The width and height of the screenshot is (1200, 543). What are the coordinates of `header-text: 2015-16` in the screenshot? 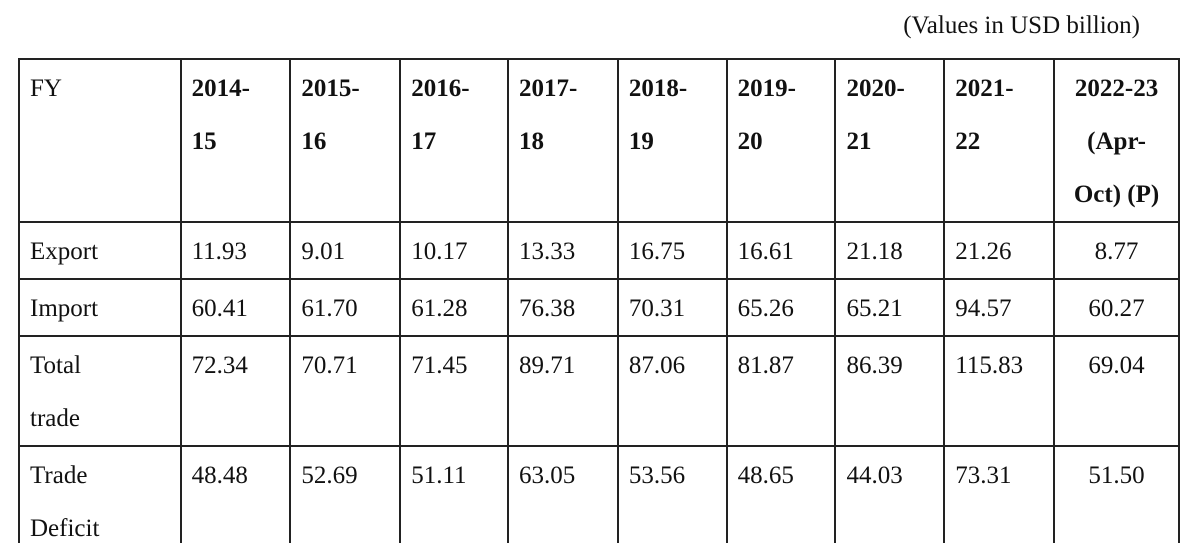 It's located at (330, 115).